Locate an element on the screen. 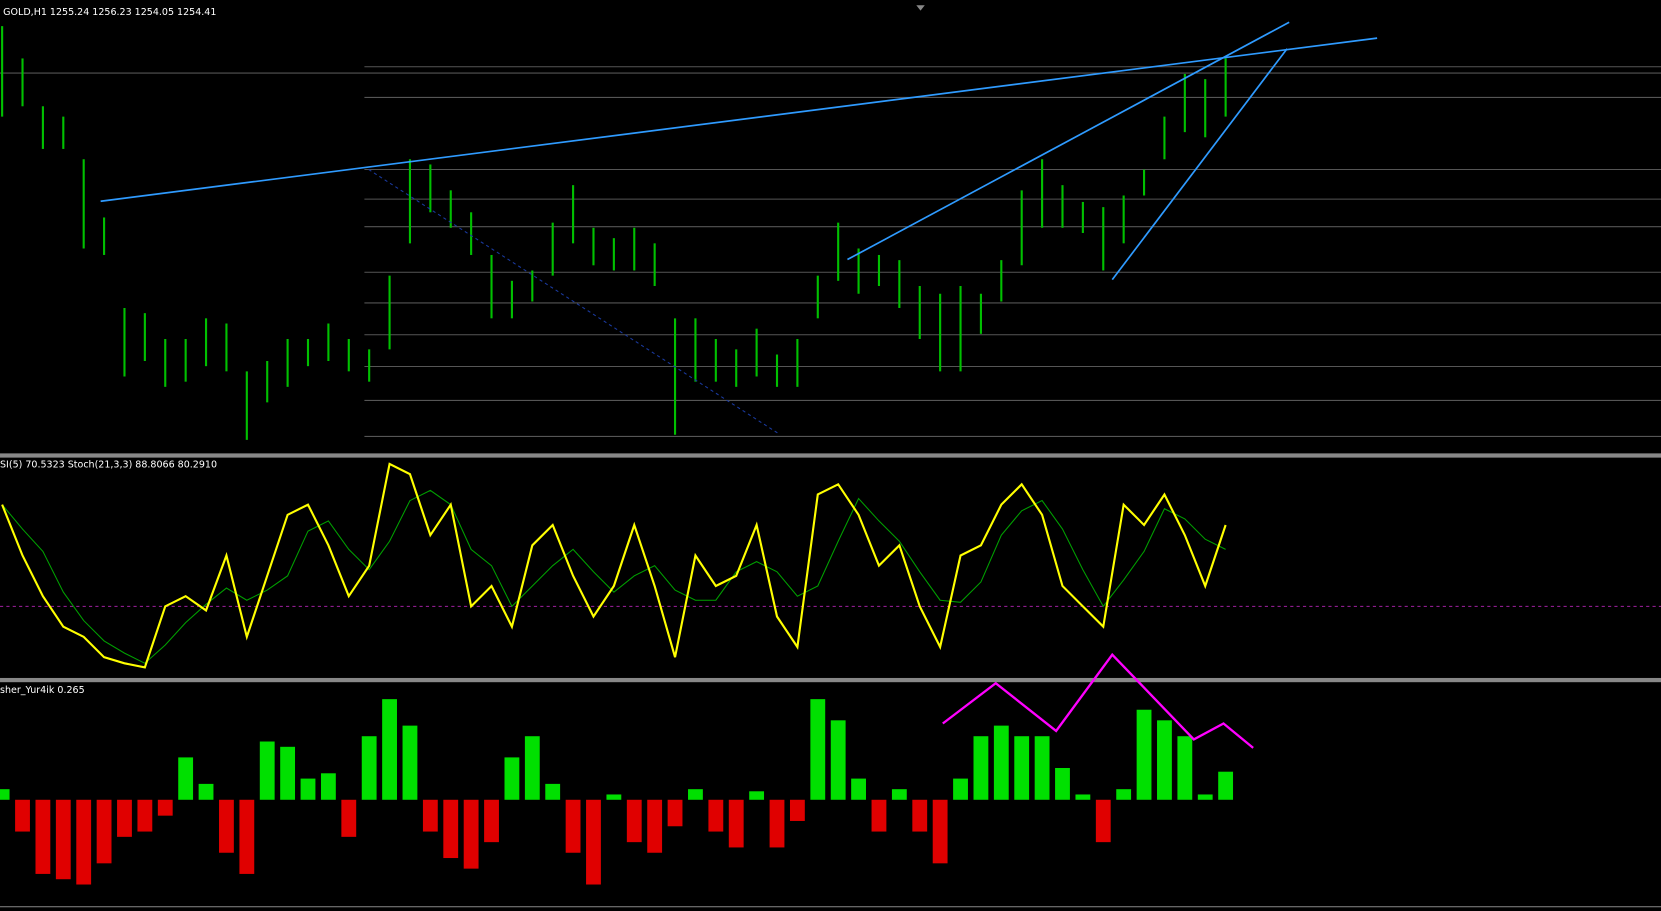 The image size is (1661, 911). arrows is located at coordinates (1098, 700).